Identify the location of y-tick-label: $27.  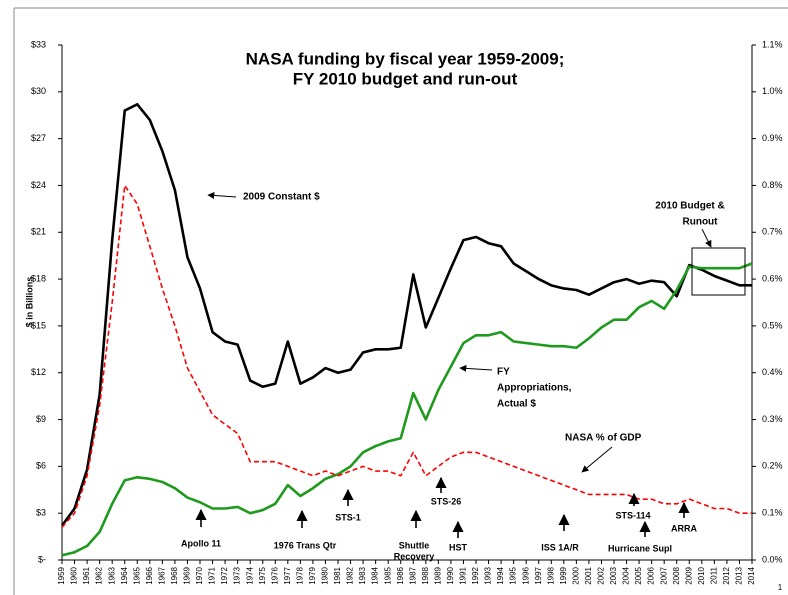
(38, 138).